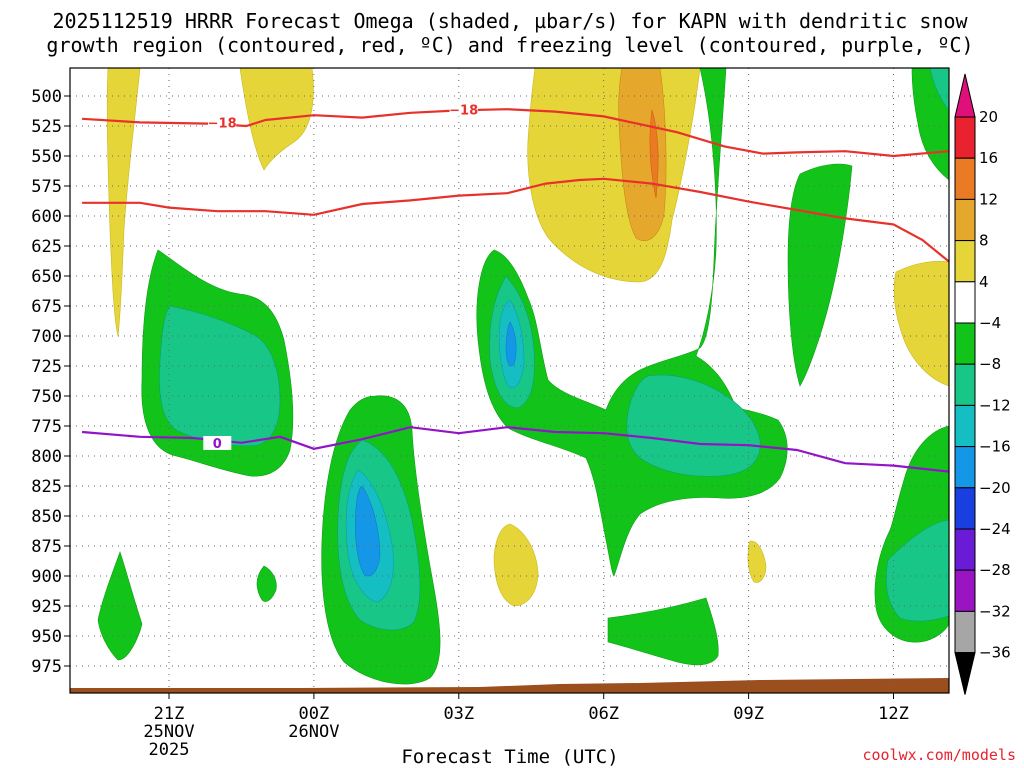 Image resolution: width=1024 pixels, height=768 pixels. I want to click on y-tick-label: 925, so click(46, 607).